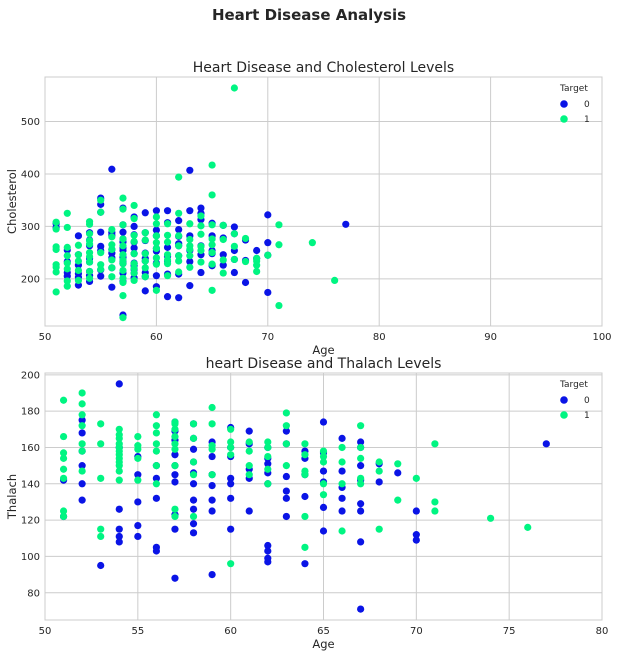 The width and height of the screenshot is (618, 659). What do you see at coordinates (12, 497) in the screenshot?
I see `thal-y-axis-label: Thalach` at bounding box center [12, 497].